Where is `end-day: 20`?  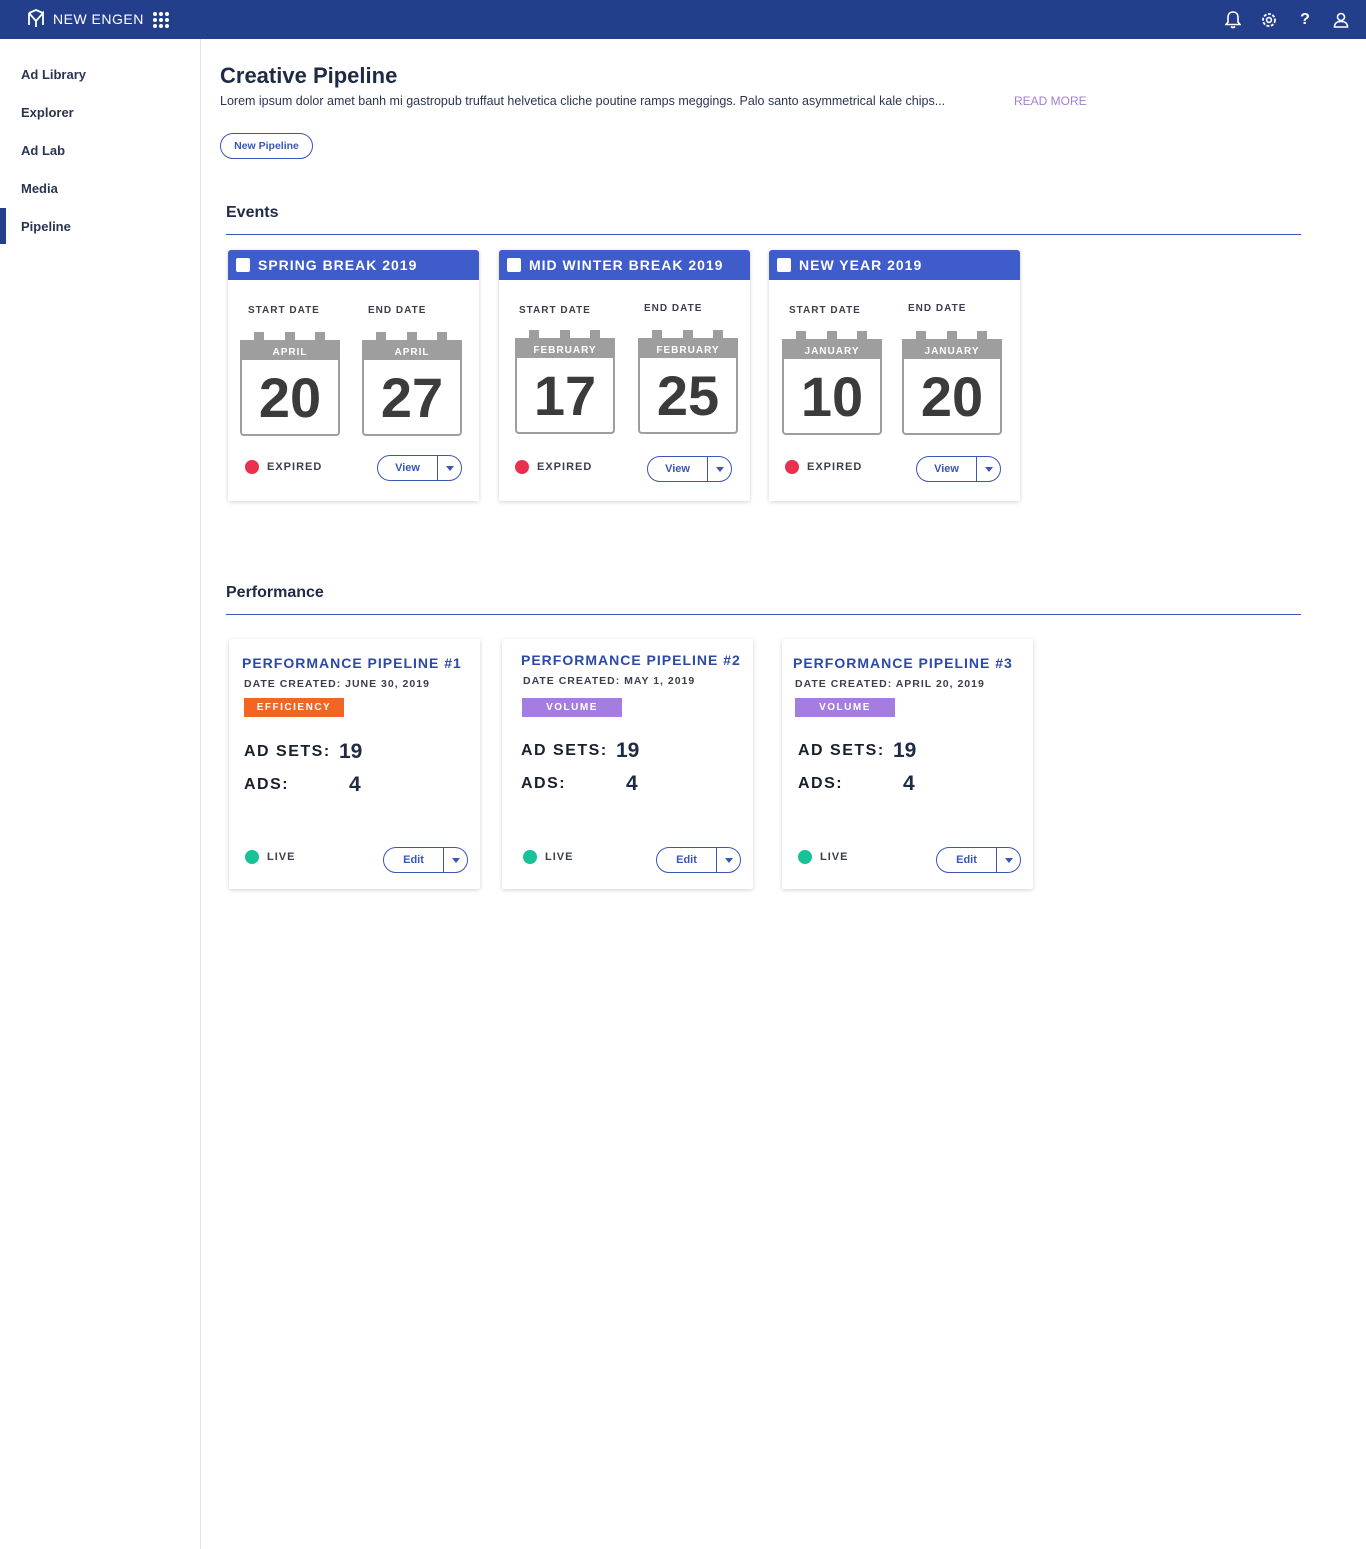 end-day: 20 is located at coordinates (952, 396).